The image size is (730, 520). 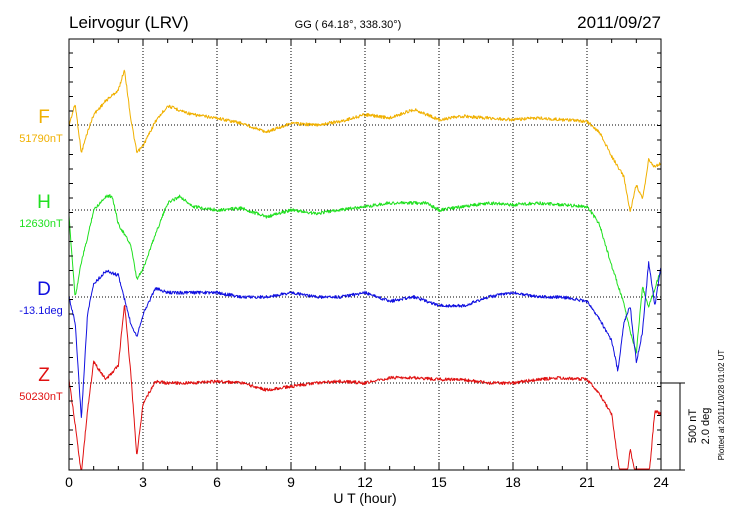 What do you see at coordinates (129, 22) in the screenshot?
I see `chart-title: Leirvogur (LRV)` at bounding box center [129, 22].